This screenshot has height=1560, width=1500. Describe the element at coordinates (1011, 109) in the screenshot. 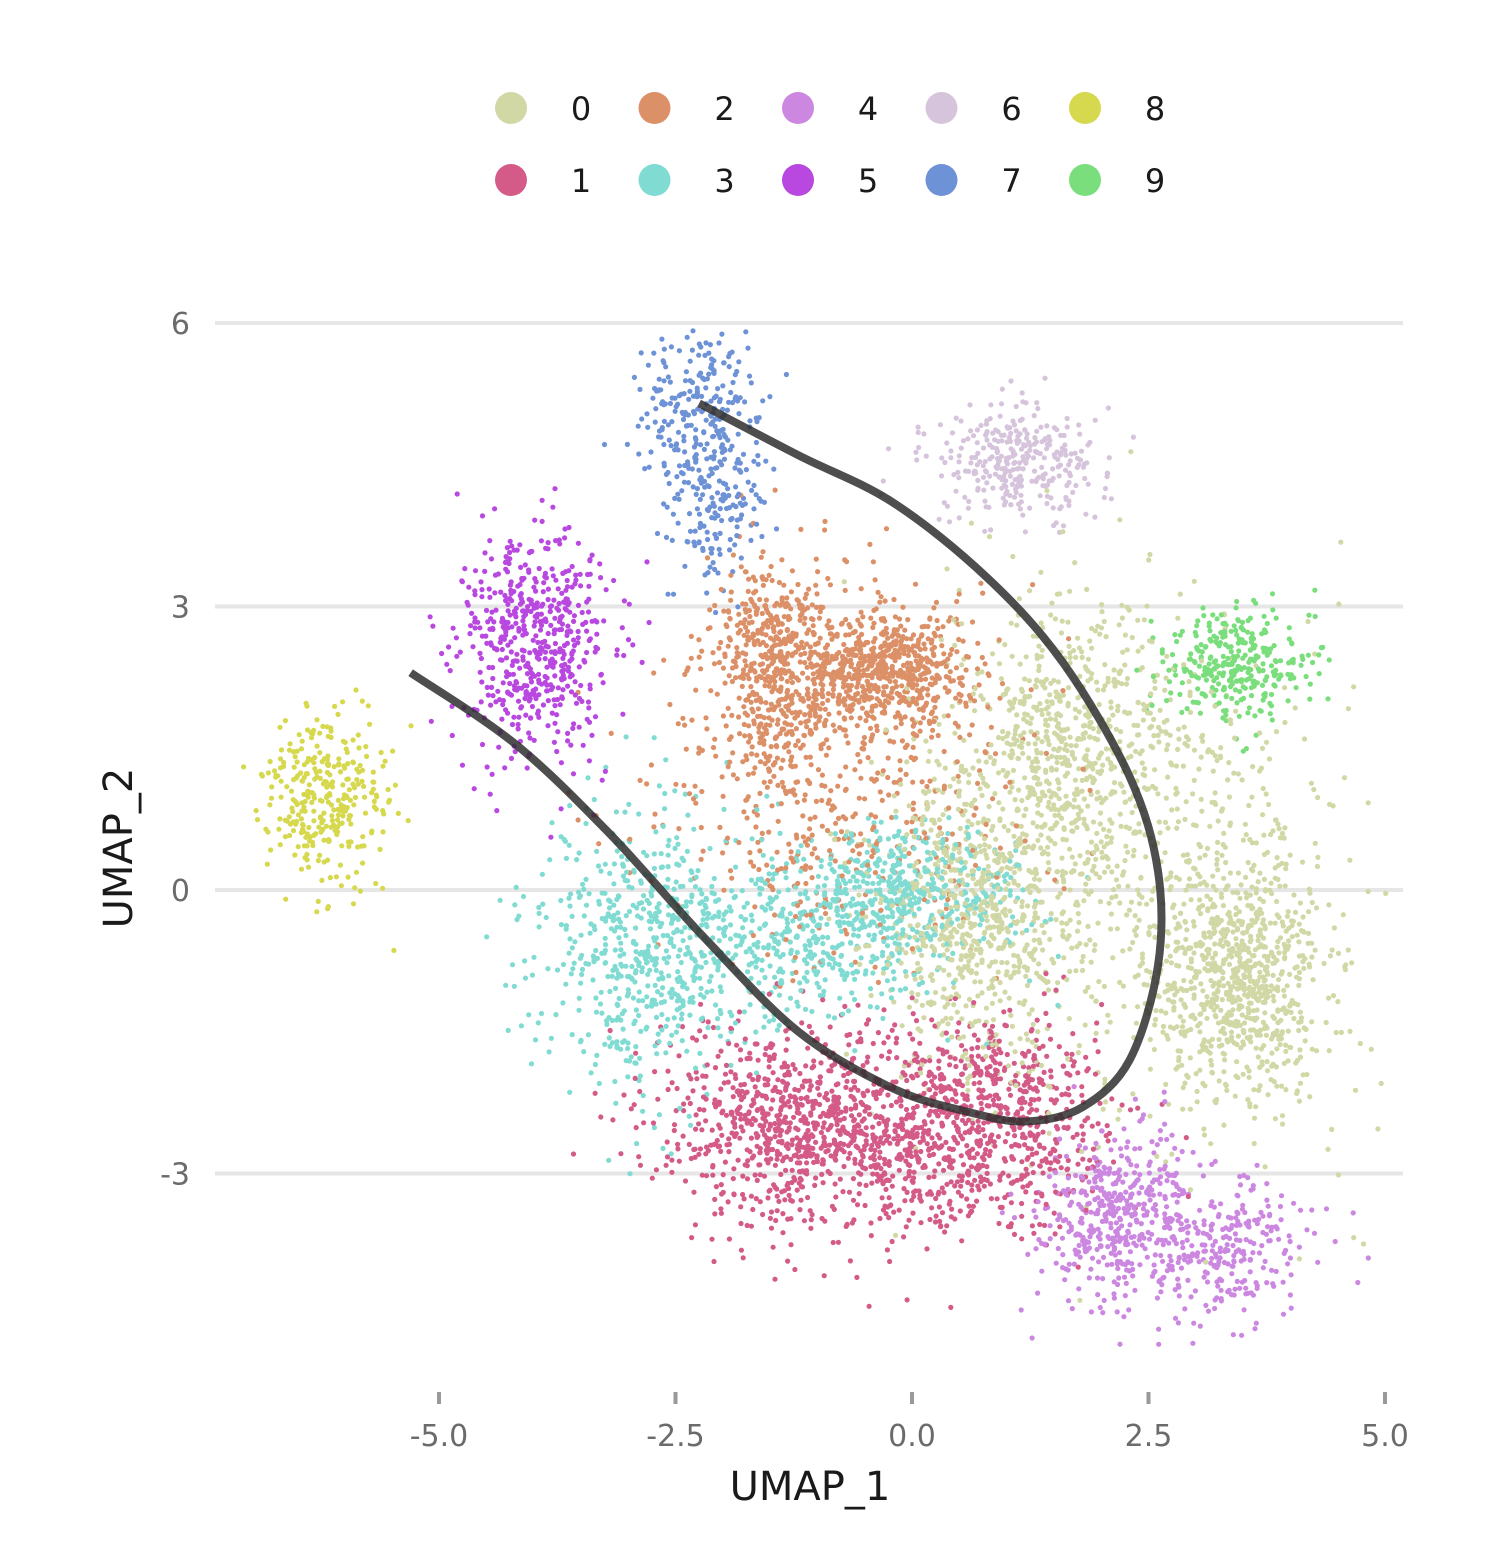

I see `legend-label: 6` at that location.